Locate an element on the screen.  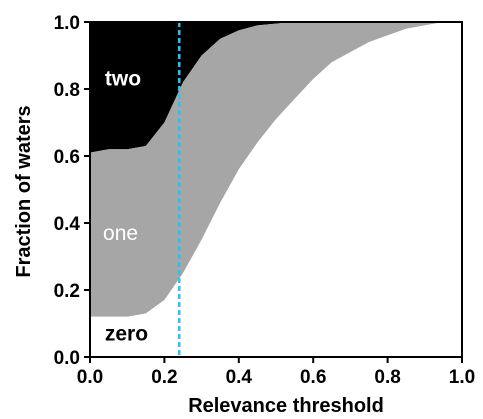
y-axis-title: Fraction of waters is located at coordinates (24, 191).